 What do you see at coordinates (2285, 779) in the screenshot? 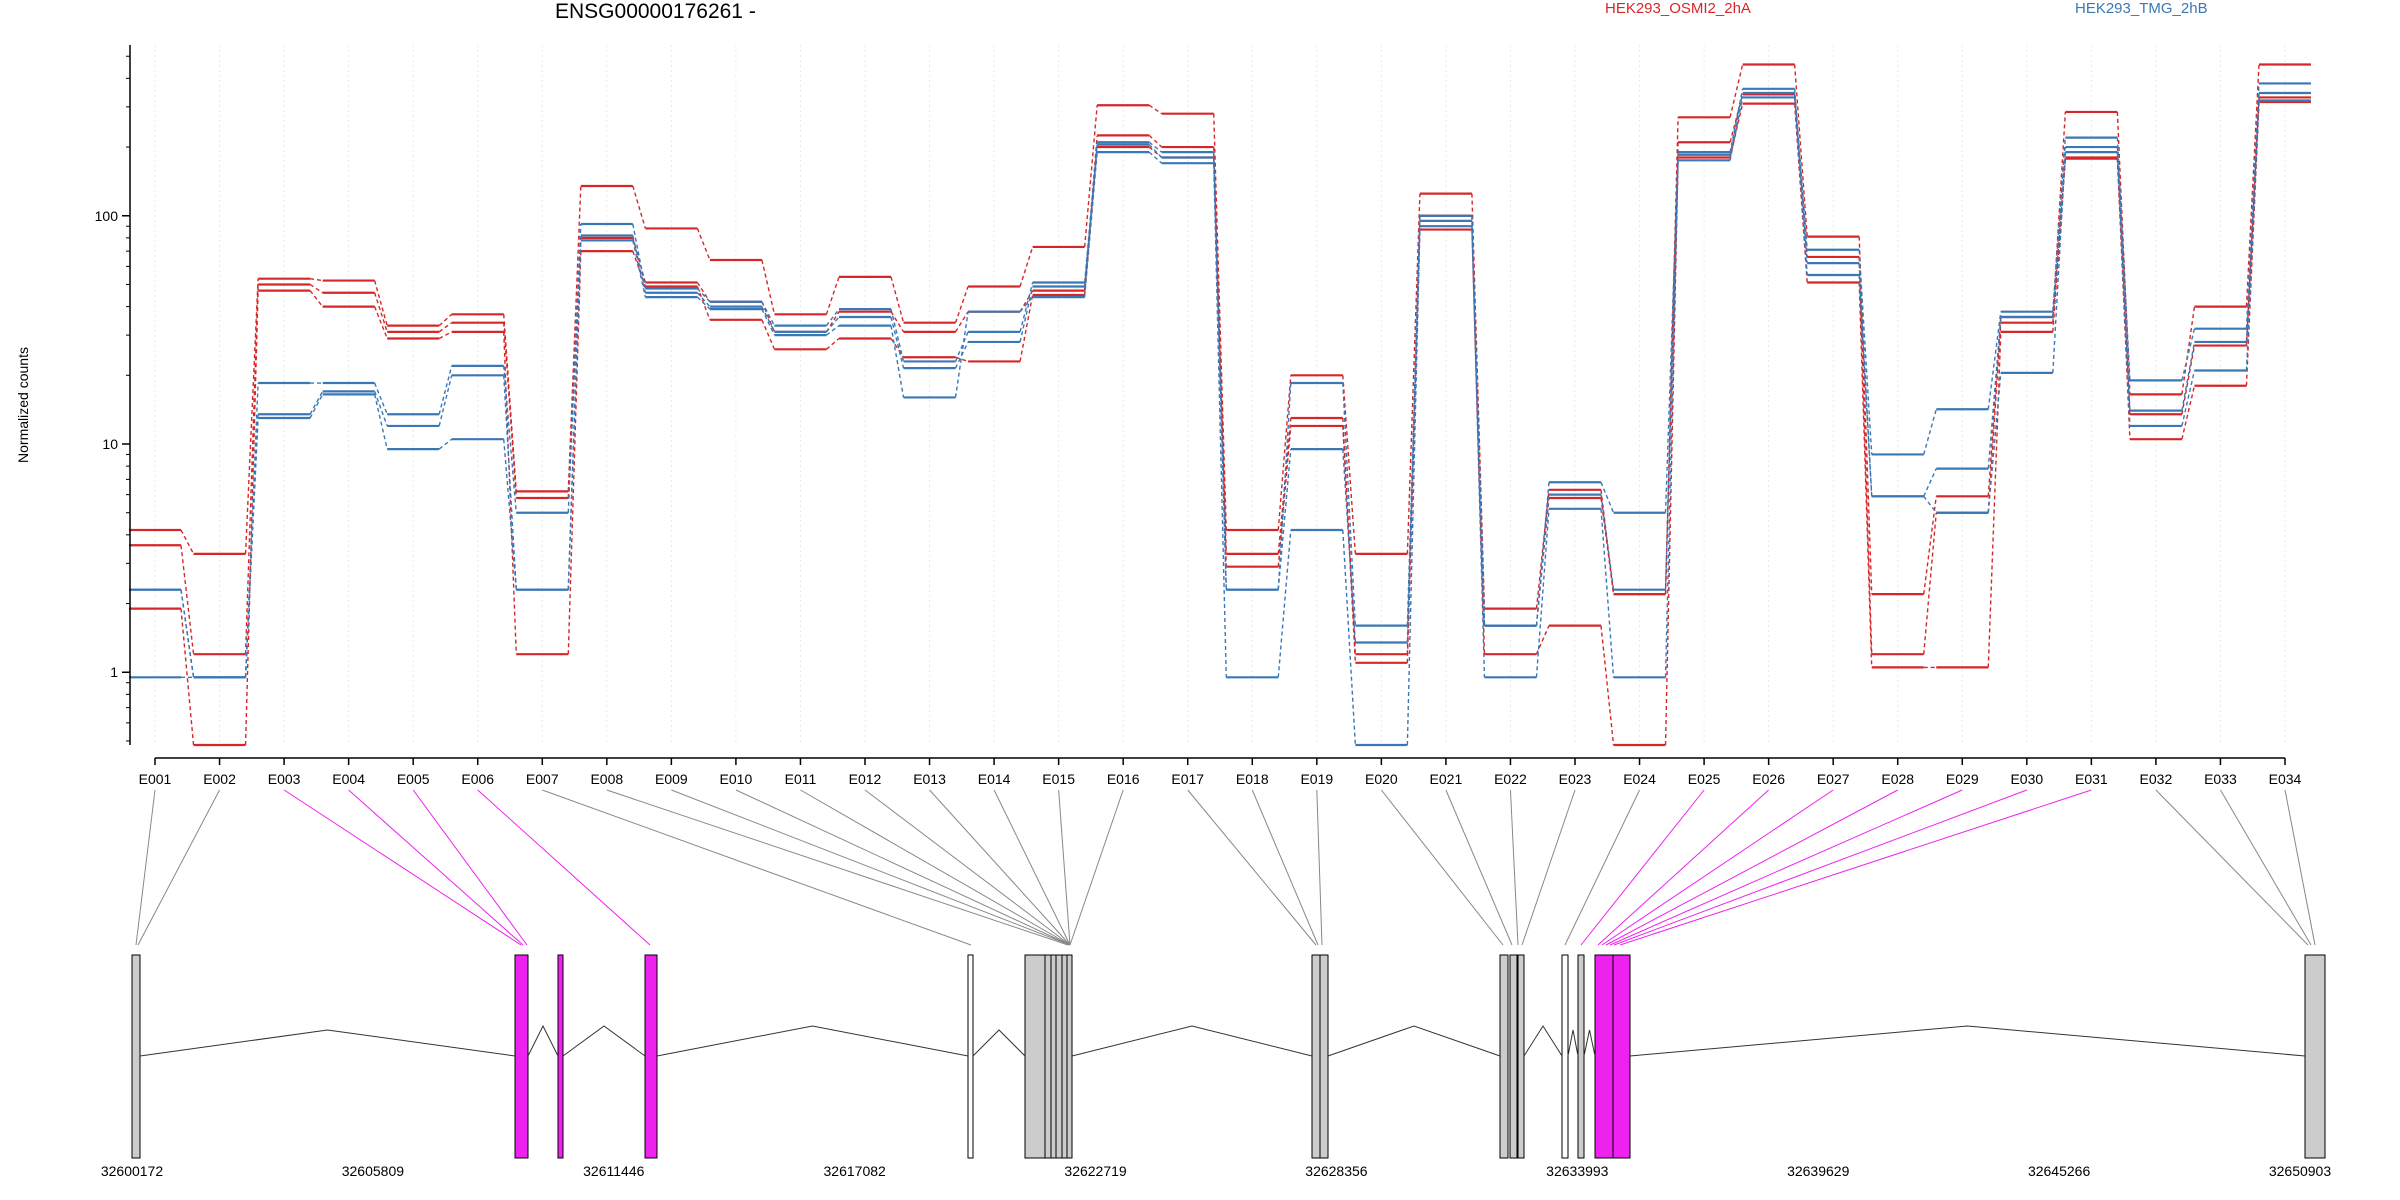
I see `exon-label: E034` at bounding box center [2285, 779].